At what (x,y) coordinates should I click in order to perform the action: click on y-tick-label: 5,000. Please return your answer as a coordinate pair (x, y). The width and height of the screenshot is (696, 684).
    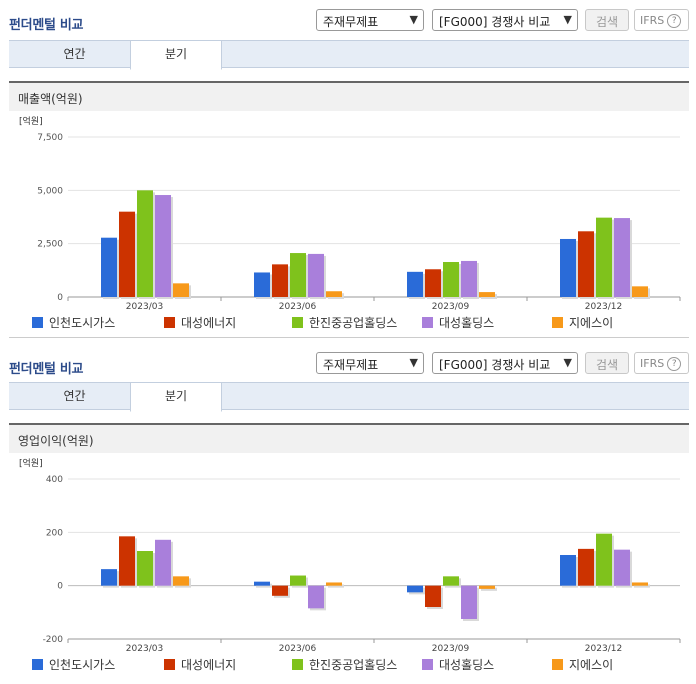
    Looking at the image, I should click on (50, 191).